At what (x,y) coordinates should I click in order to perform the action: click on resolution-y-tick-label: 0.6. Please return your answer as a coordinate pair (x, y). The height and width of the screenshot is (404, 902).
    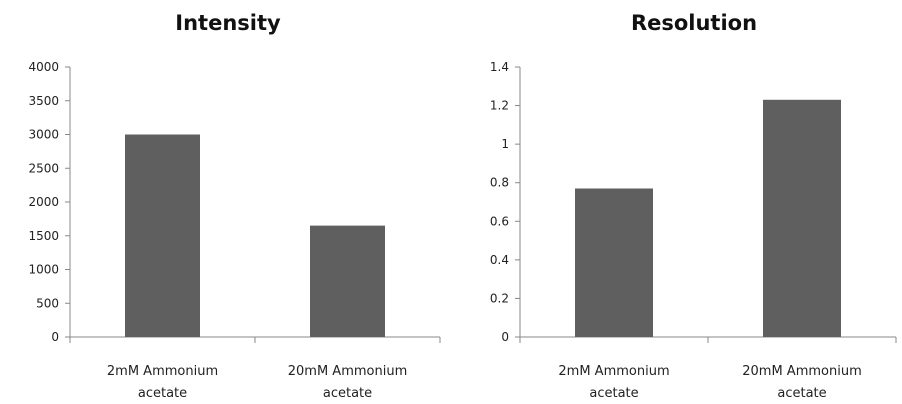
    Looking at the image, I should click on (499, 221).